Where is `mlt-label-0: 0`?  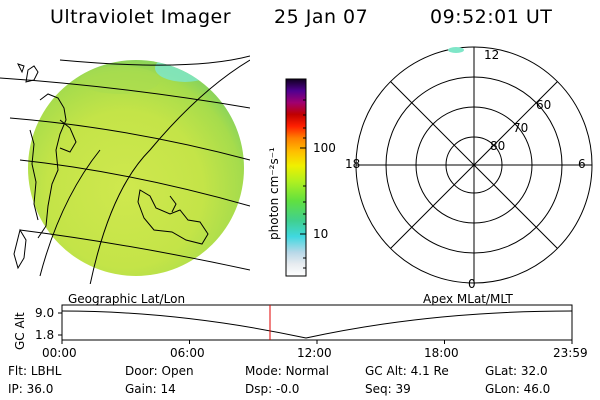 mlt-label-0: 0 is located at coordinates (472, 284).